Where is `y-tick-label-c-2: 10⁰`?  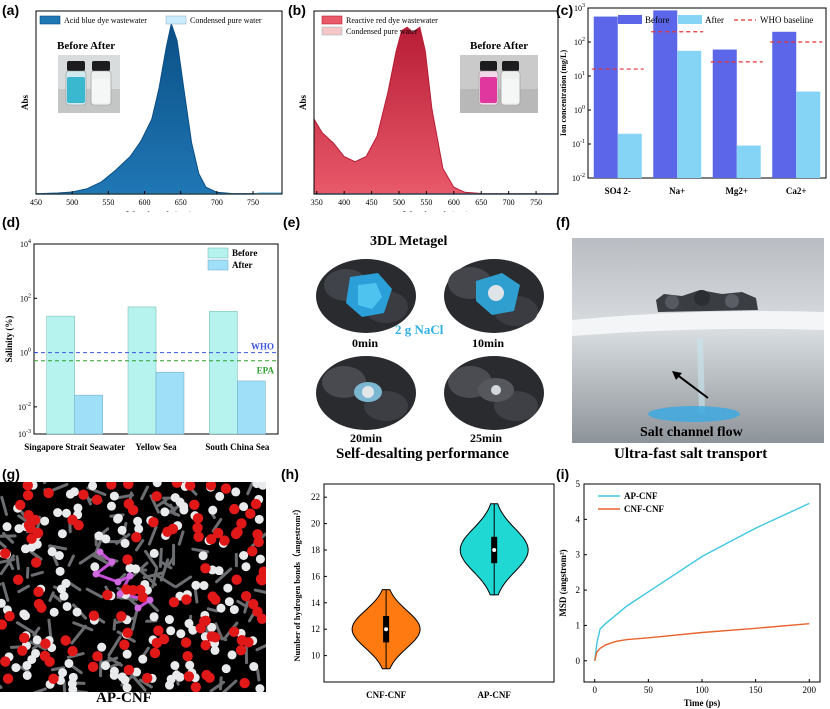
y-tick-label-c-2: 10⁰ is located at coordinates (579, 110).